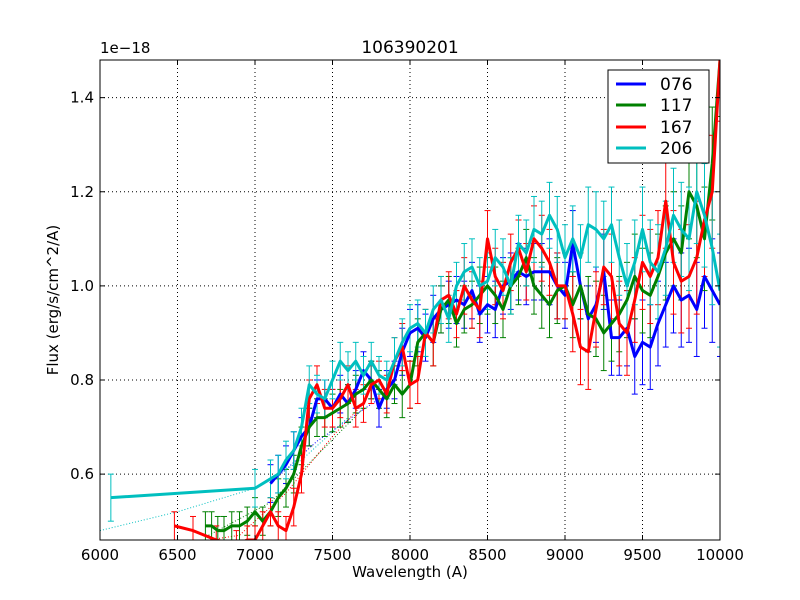 This screenshot has height=600, width=800. I want to click on x-tick-label: 6500, so click(177, 555).